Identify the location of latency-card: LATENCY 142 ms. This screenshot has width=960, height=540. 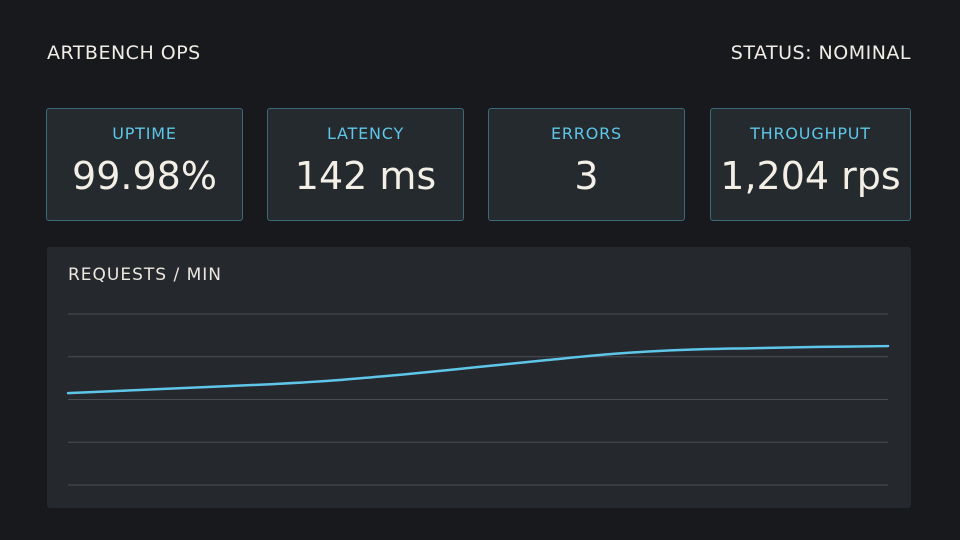
(365, 164).